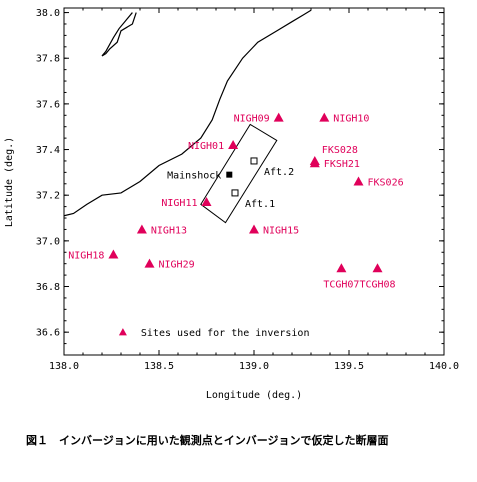 The image size is (477, 482). Describe the element at coordinates (169, 230) in the screenshot. I see `site-label: NIGH13` at that location.